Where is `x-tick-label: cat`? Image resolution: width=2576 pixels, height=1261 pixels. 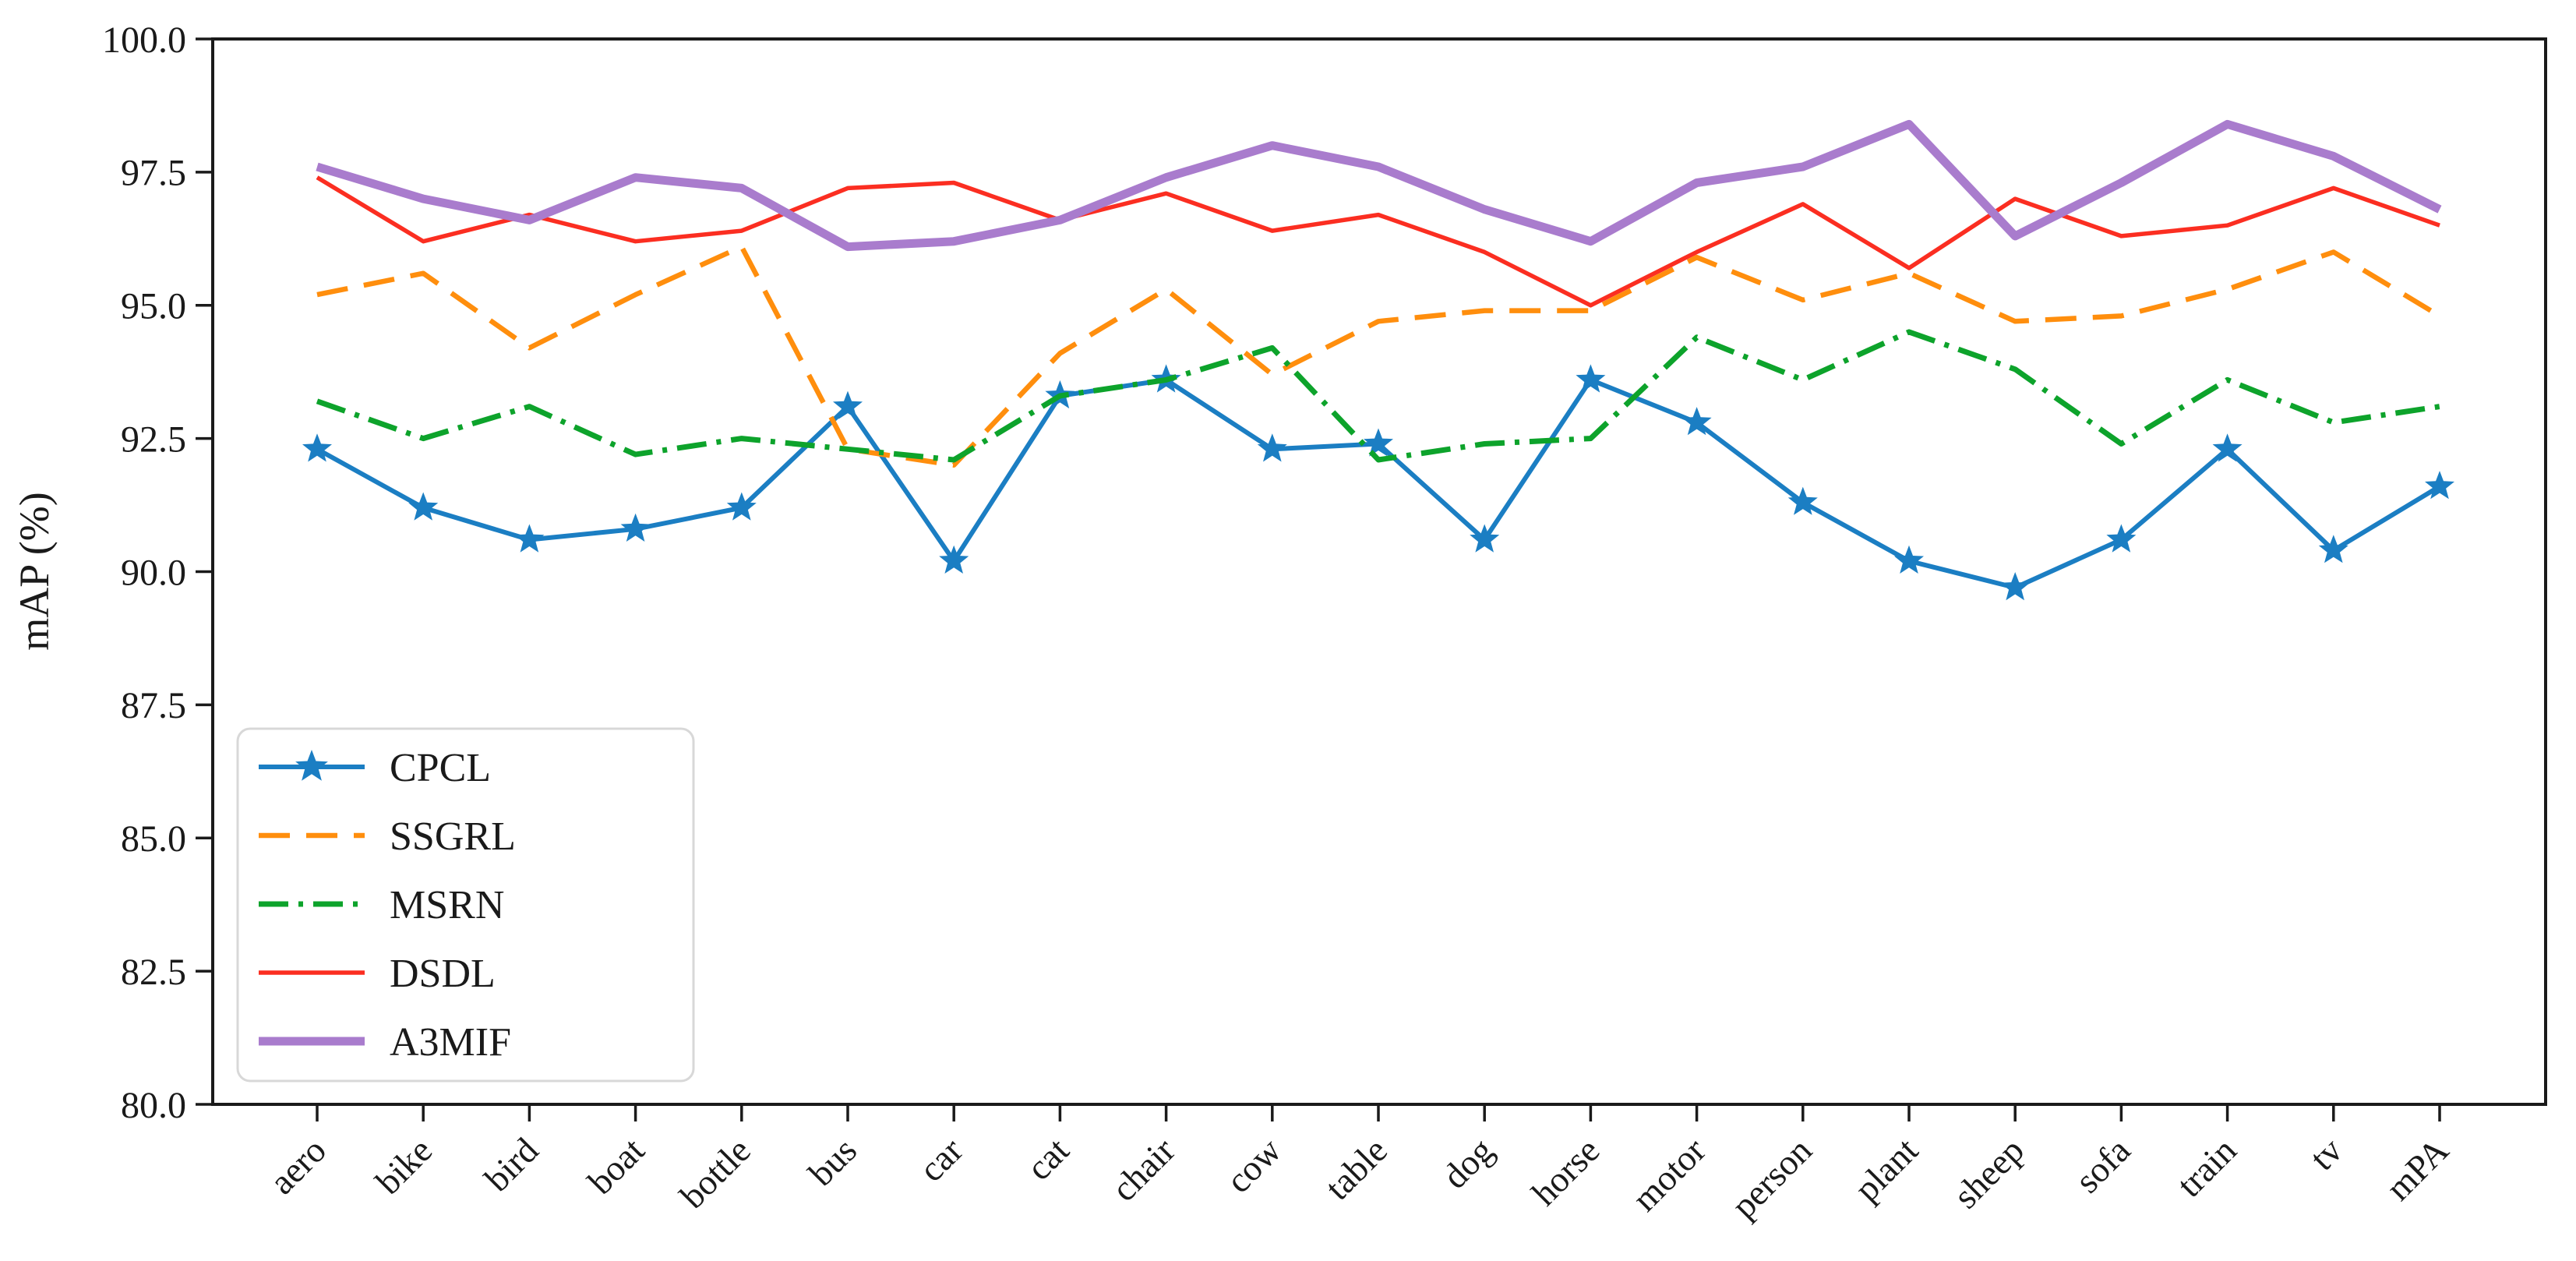 x-tick-label: cat is located at coordinates (1047, 1159).